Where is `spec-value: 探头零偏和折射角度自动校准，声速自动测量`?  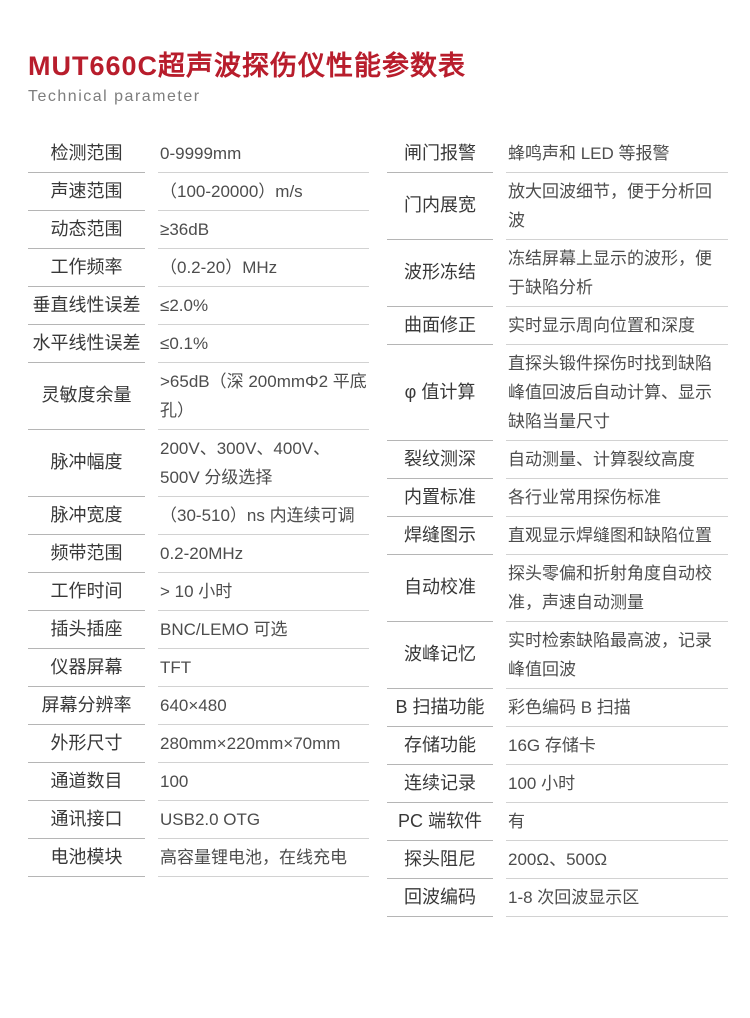 spec-value: 探头零偏和折射角度自动校准，声速自动测量 is located at coordinates (617, 588).